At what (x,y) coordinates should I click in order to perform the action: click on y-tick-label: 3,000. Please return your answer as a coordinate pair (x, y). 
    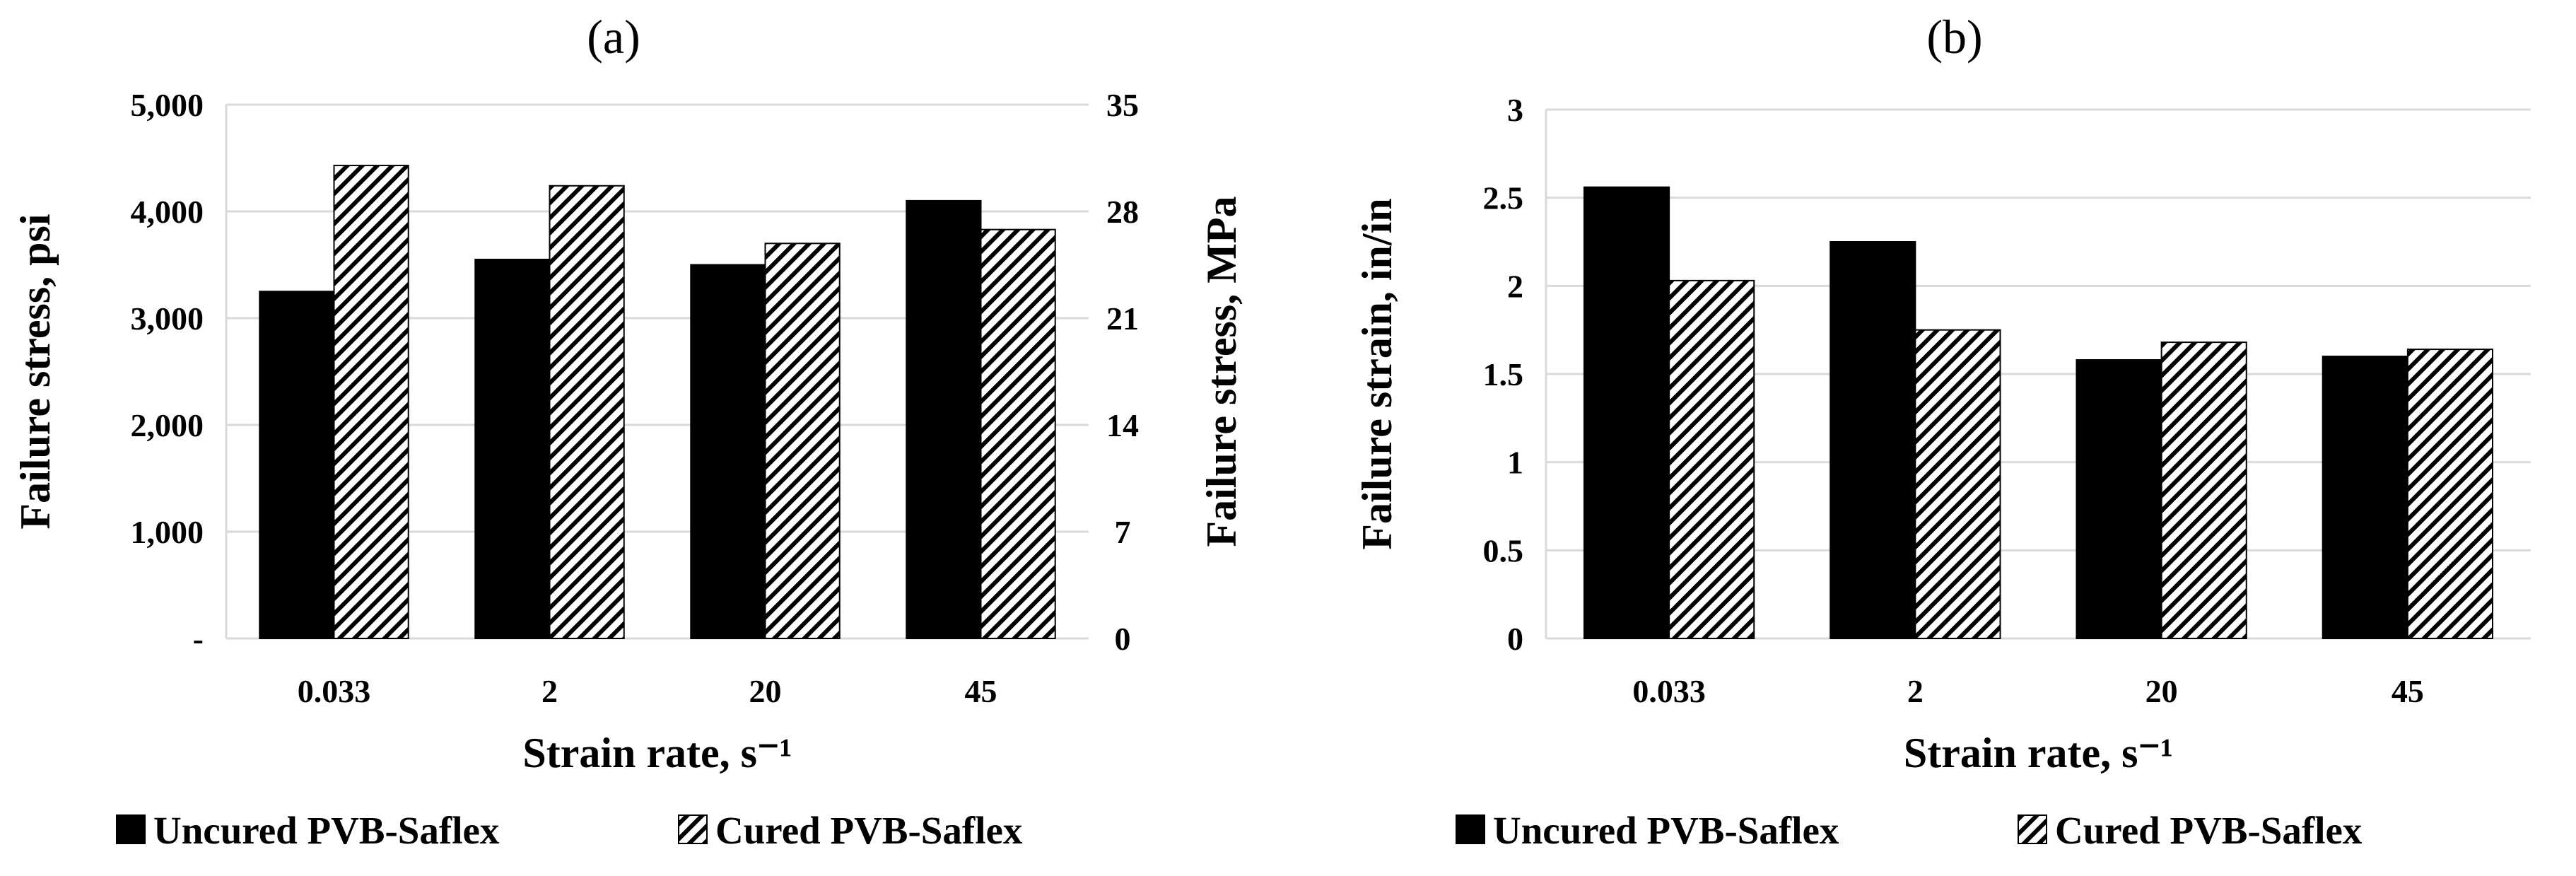
    Looking at the image, I should click on (167, 318).